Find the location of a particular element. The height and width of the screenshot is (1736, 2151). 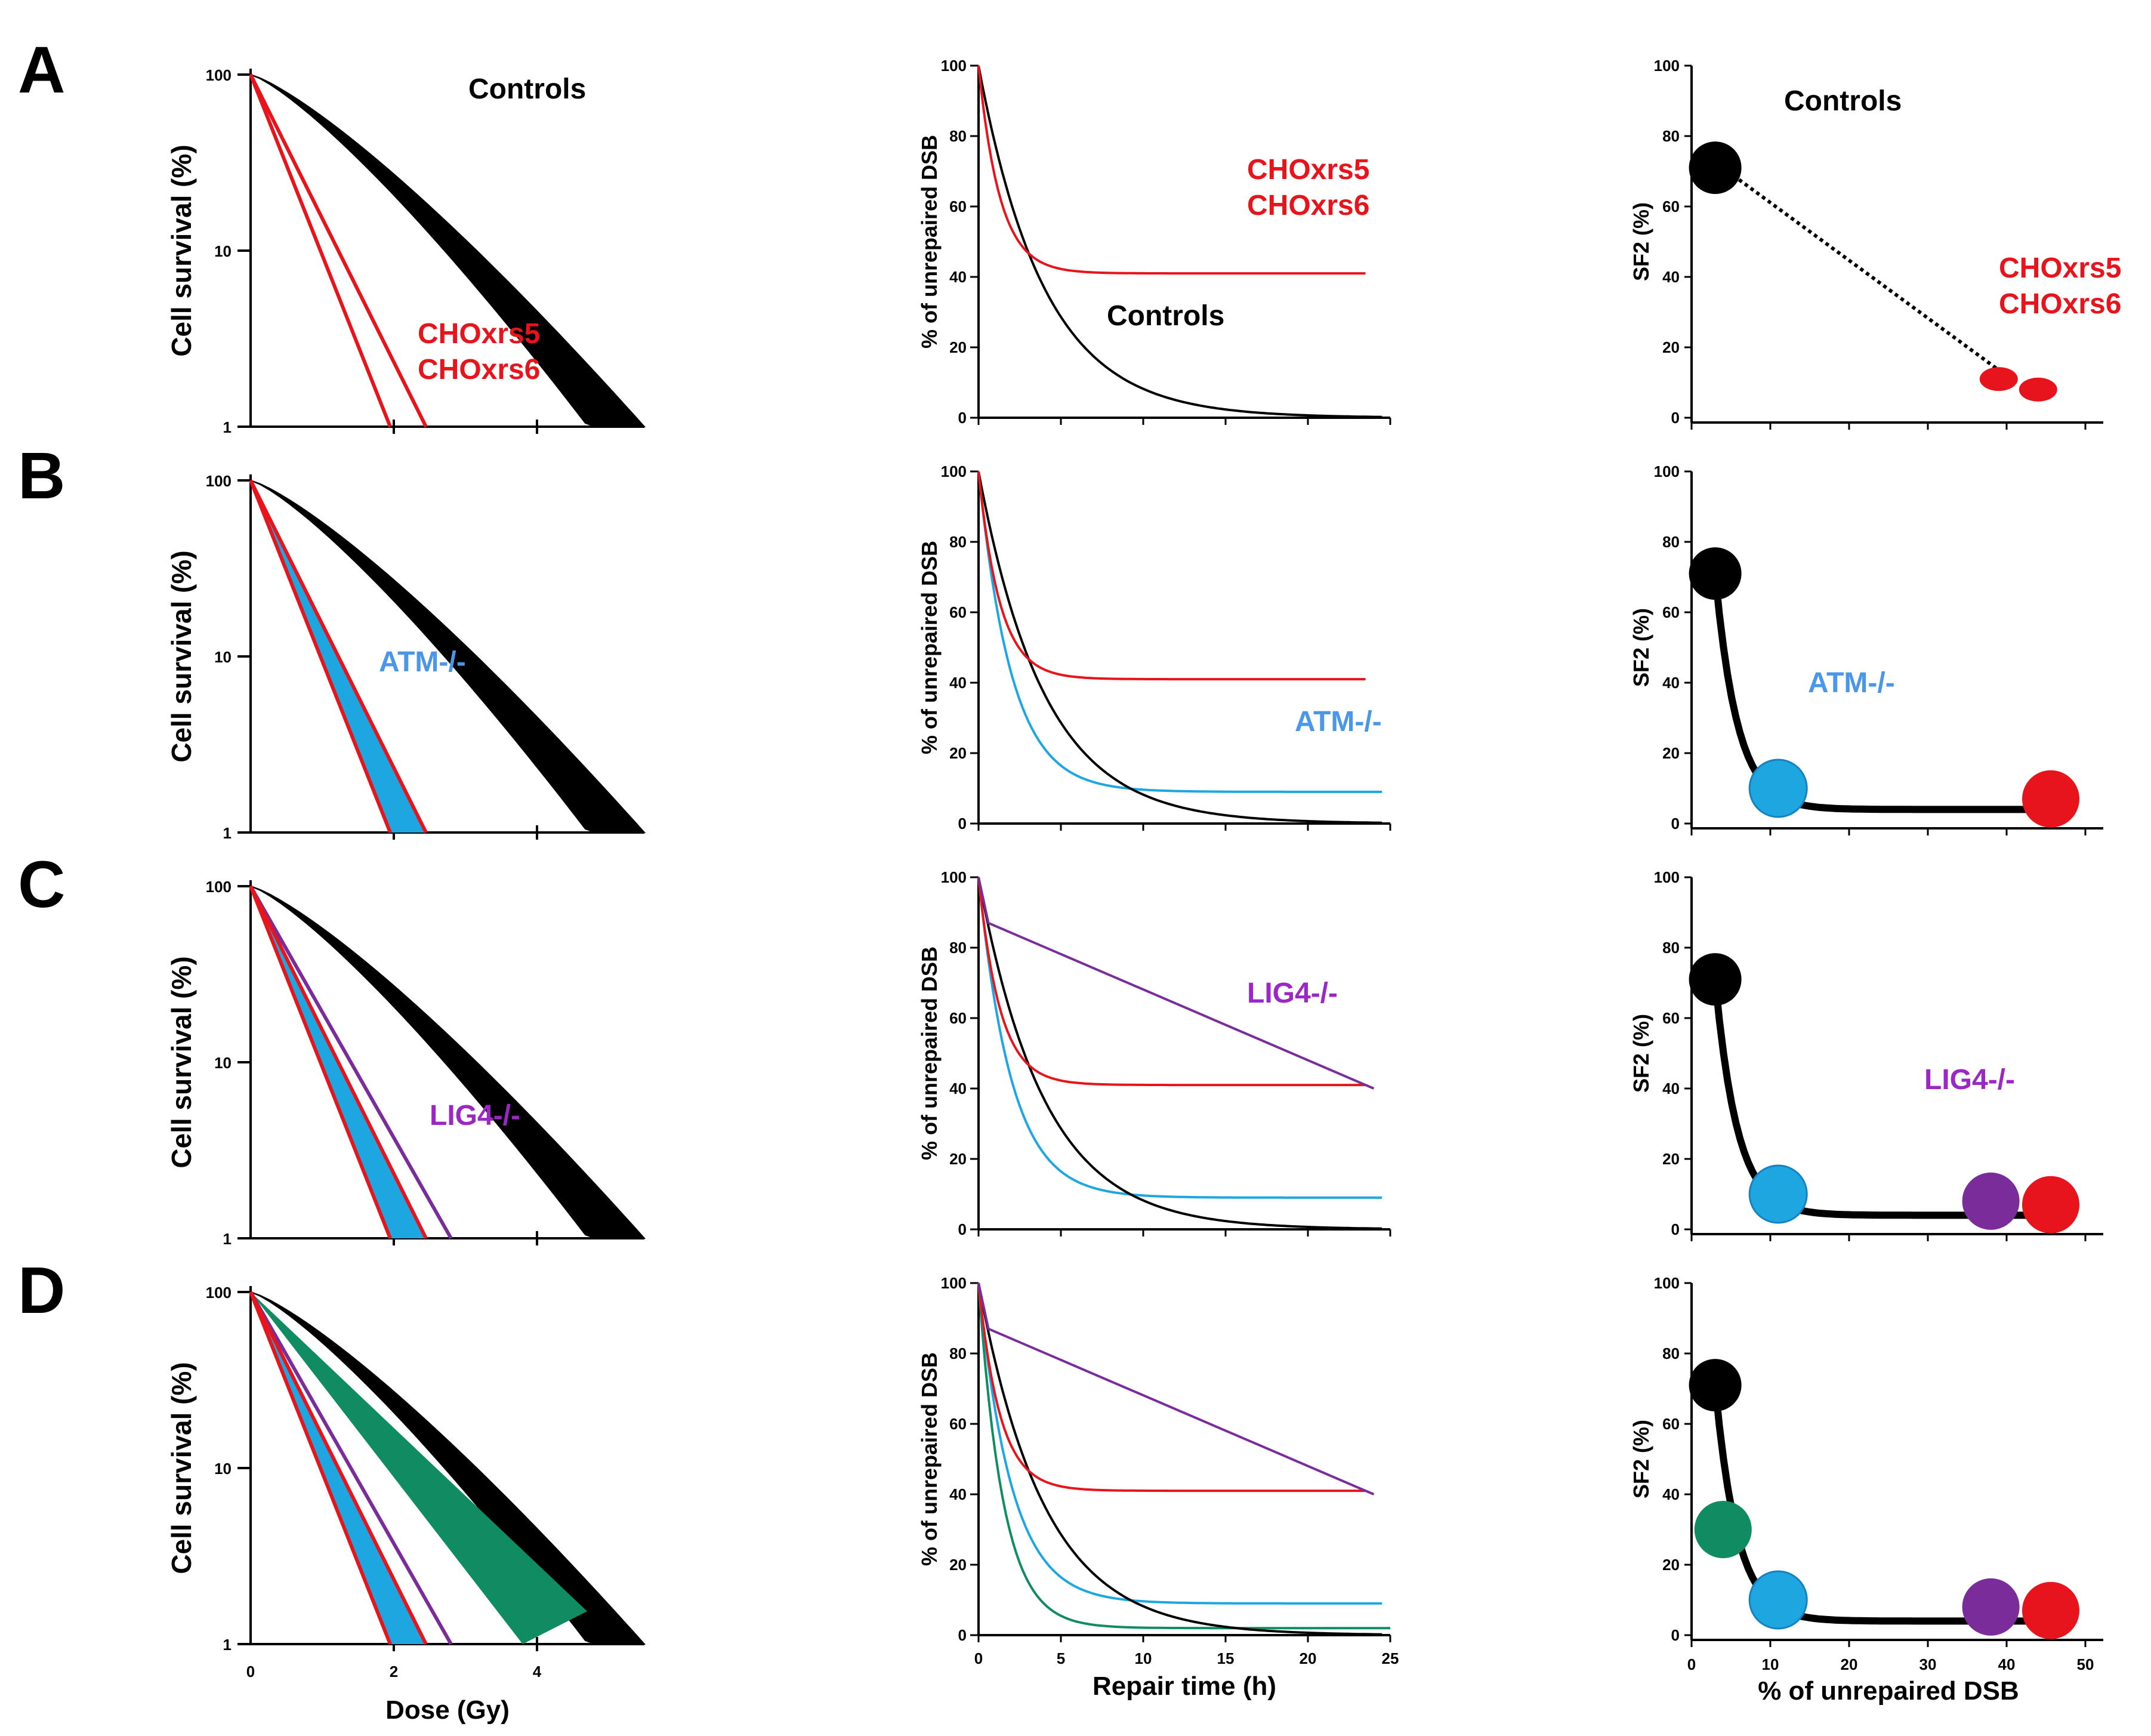

panel-letter-b: B is located at coordinates (41, 476).